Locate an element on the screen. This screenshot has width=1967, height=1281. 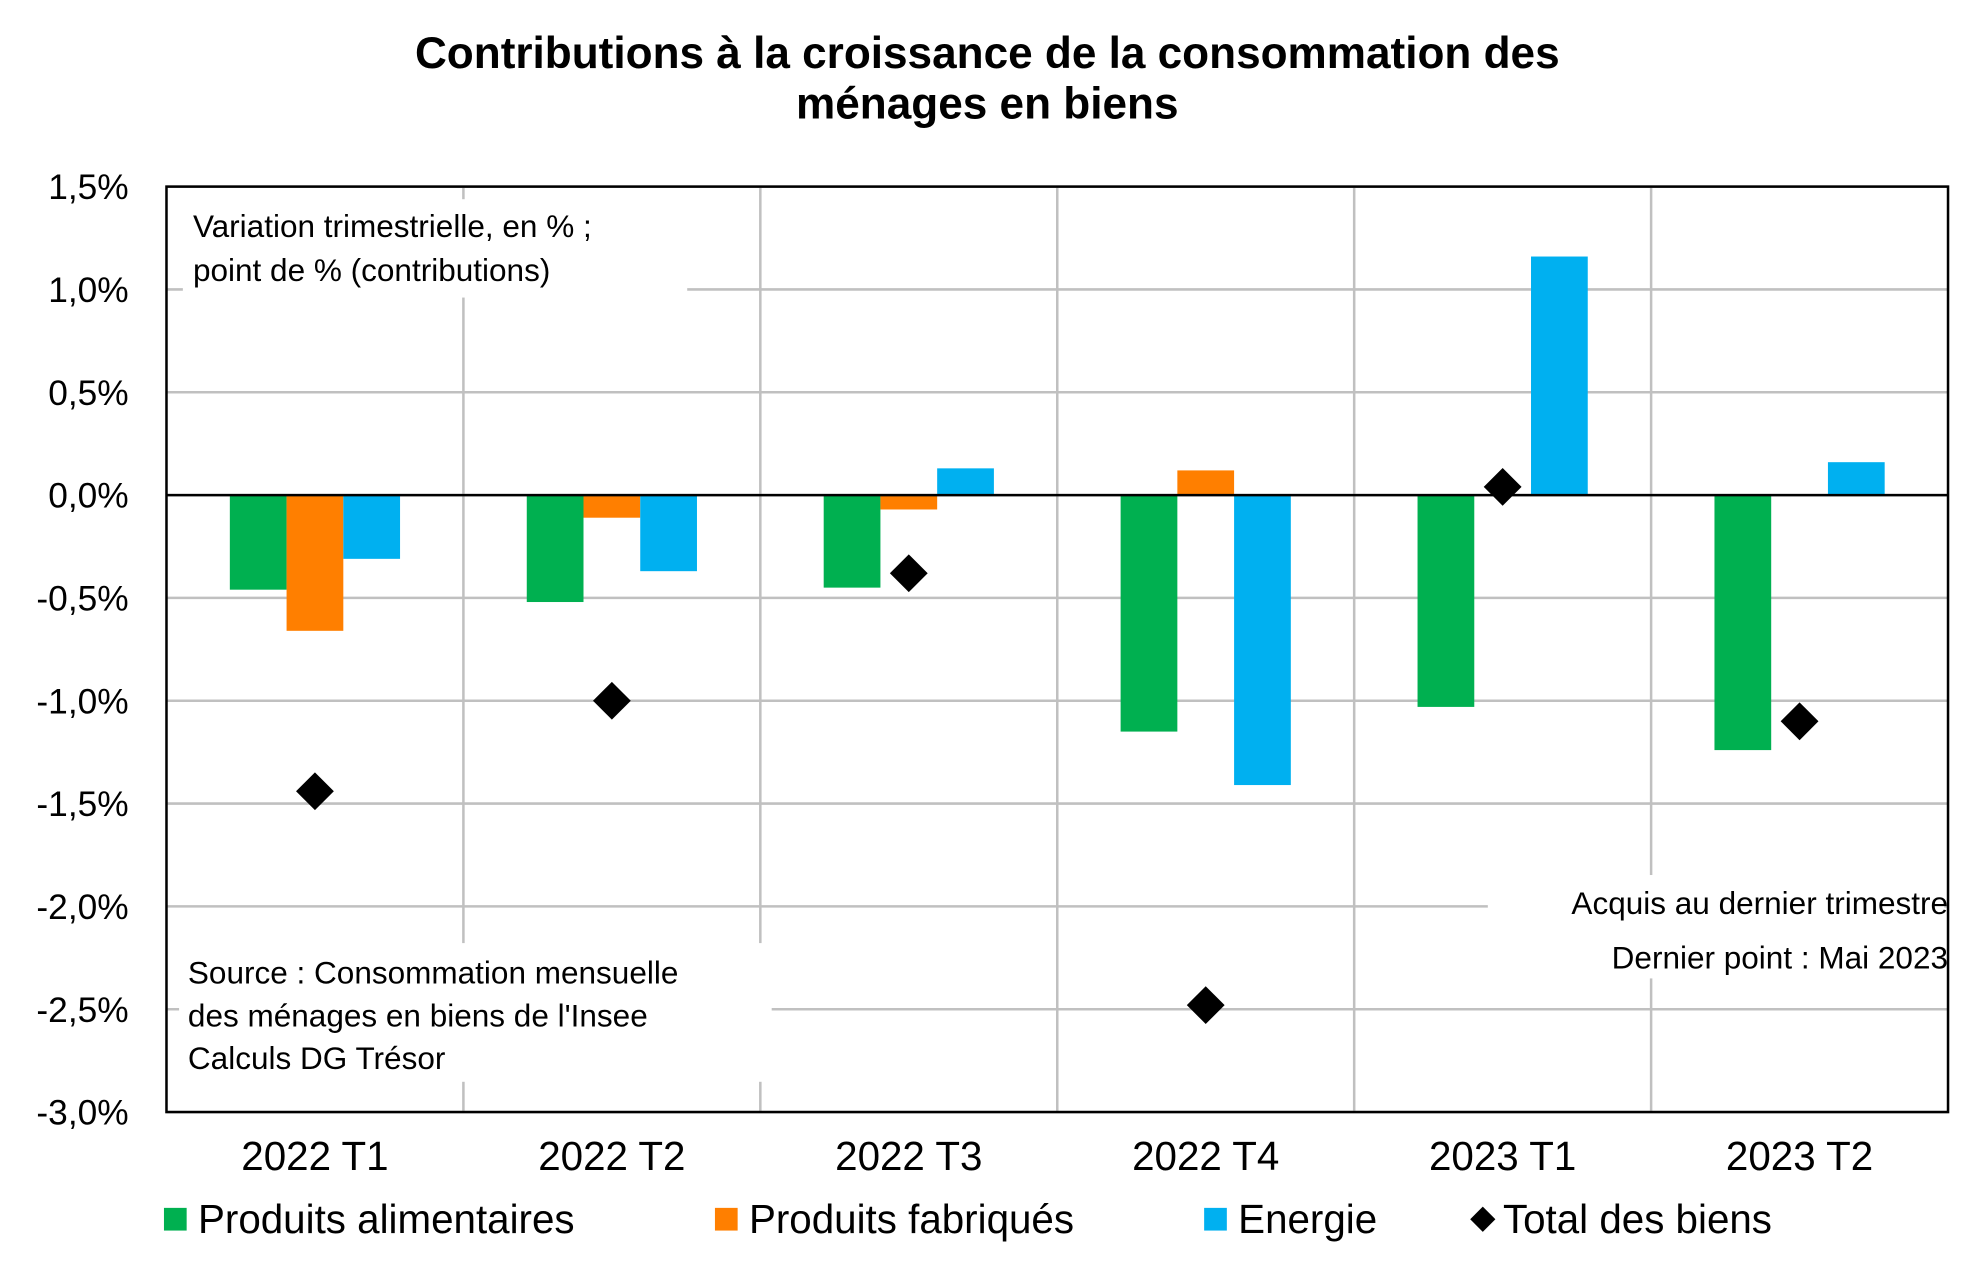
x-tick-label: 2023 T1 is located at coordinates (1502, 1156).